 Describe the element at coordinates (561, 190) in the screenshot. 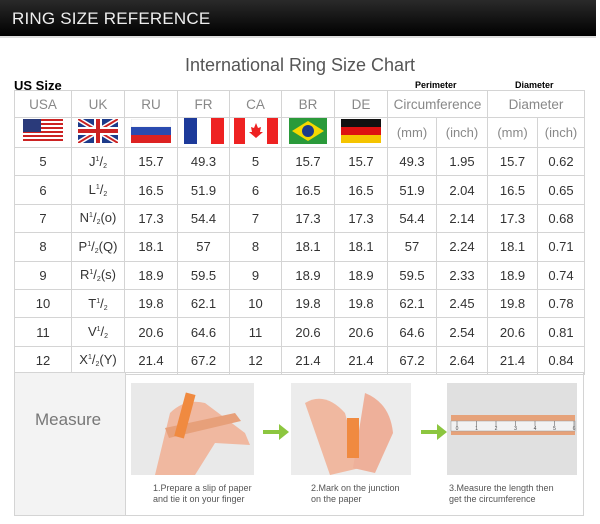

I see `size-value: 0.65` at that location.